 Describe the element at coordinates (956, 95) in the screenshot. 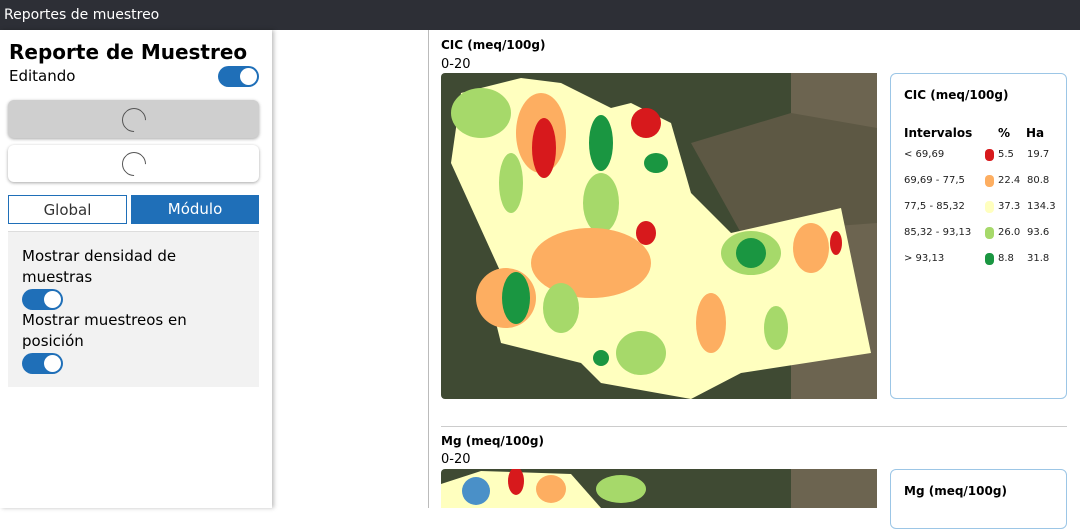

I see `legend-title: CIC (meq/100g)` at that location.